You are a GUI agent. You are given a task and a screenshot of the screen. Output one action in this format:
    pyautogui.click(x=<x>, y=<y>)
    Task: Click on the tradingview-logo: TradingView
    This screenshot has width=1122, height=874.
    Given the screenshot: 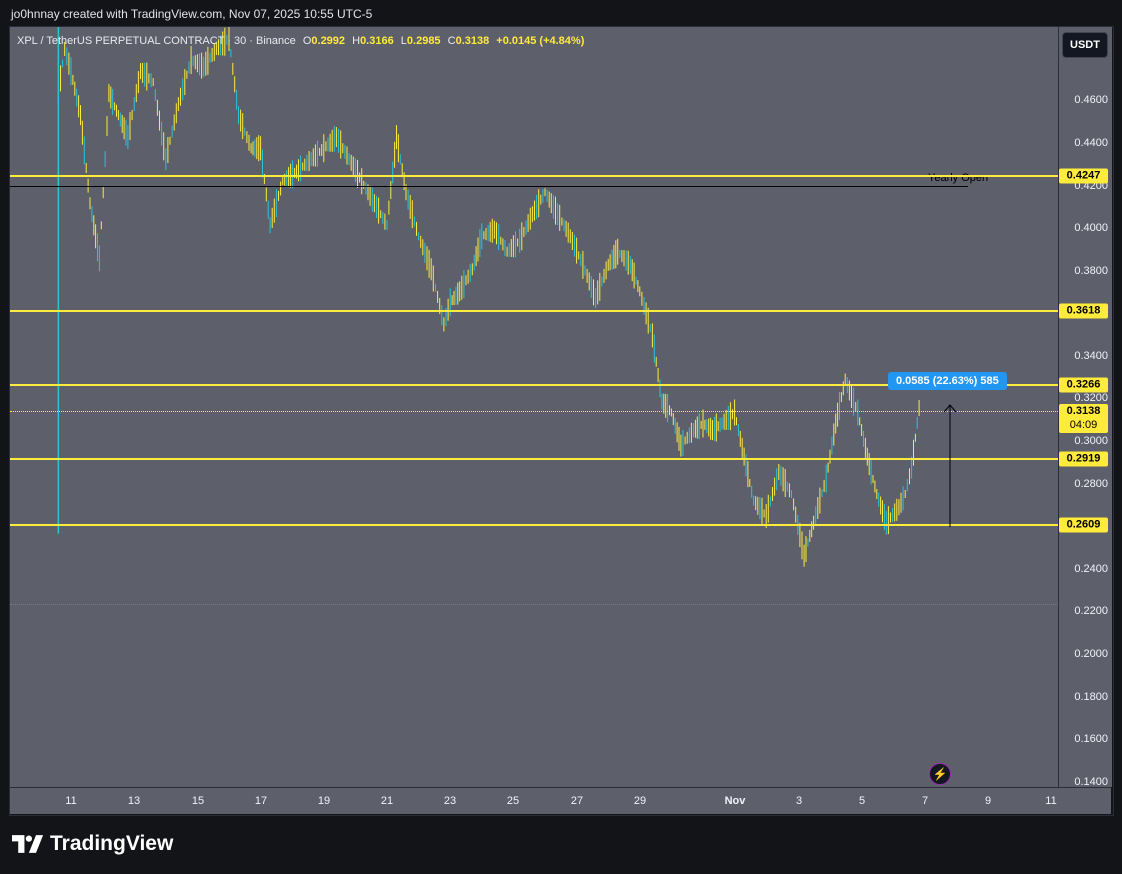 What is the action you would take?
    pyautogui.click(x=92, y=844)
    